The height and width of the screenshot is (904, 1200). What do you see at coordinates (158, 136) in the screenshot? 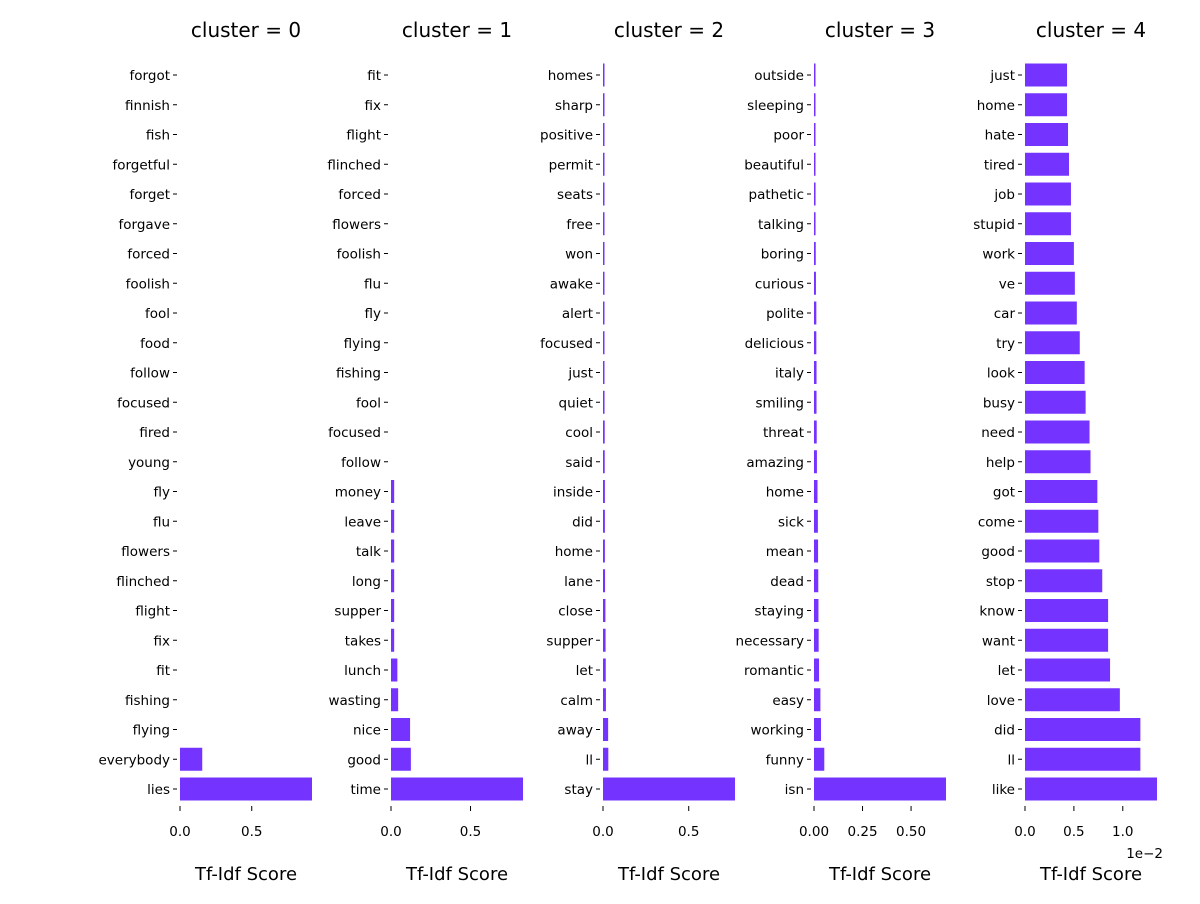
I see `category-label: fish` at bounding box center [158, 136].